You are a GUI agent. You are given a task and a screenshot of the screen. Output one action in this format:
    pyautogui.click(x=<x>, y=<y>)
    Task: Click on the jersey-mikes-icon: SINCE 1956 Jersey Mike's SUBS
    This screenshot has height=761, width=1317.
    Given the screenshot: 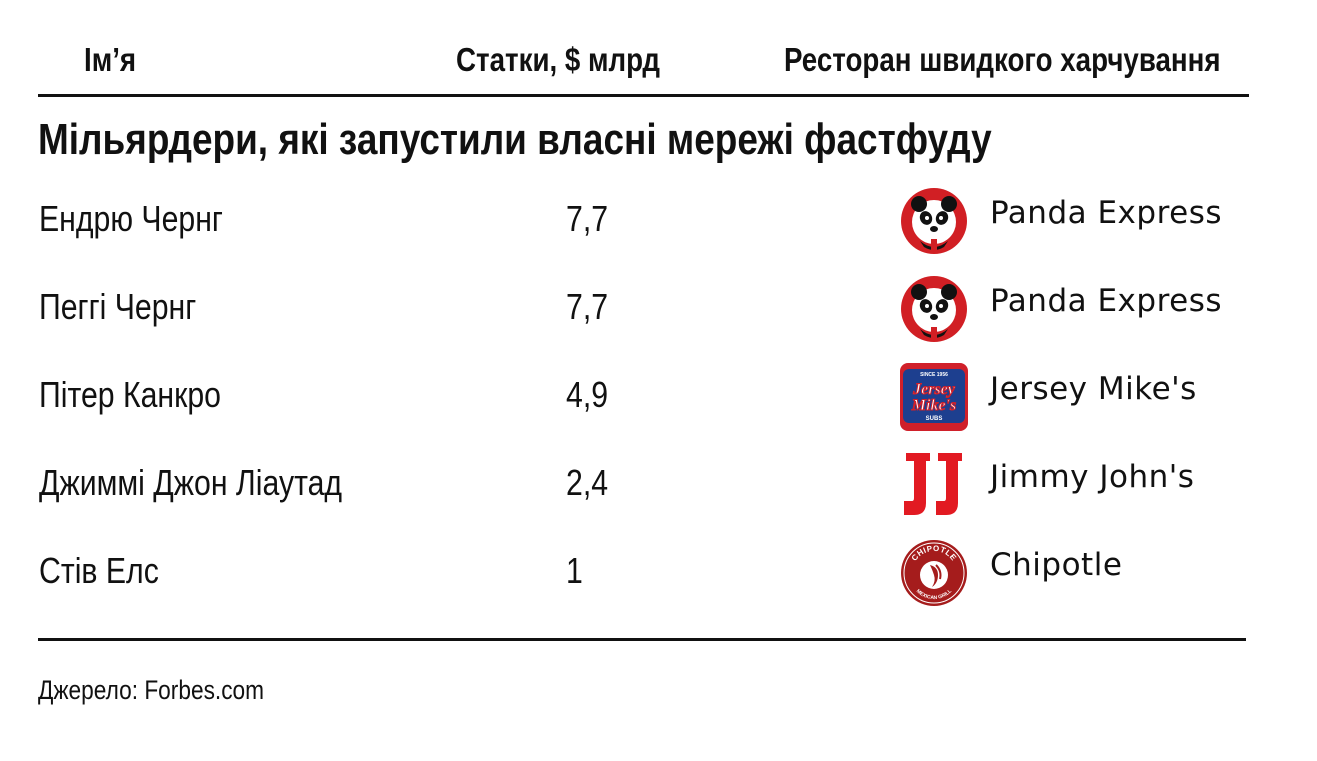 What is the action you would take?
    pyautogui.click(x=934, y=397)
    